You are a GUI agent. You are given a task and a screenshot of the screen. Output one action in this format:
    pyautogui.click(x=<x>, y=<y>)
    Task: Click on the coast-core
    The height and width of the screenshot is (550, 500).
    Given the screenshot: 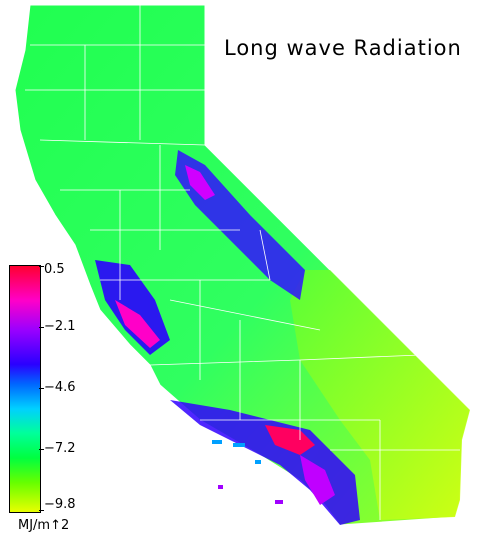 What is the action you would take?
    pyautogui.click(x=137, y=324)
    